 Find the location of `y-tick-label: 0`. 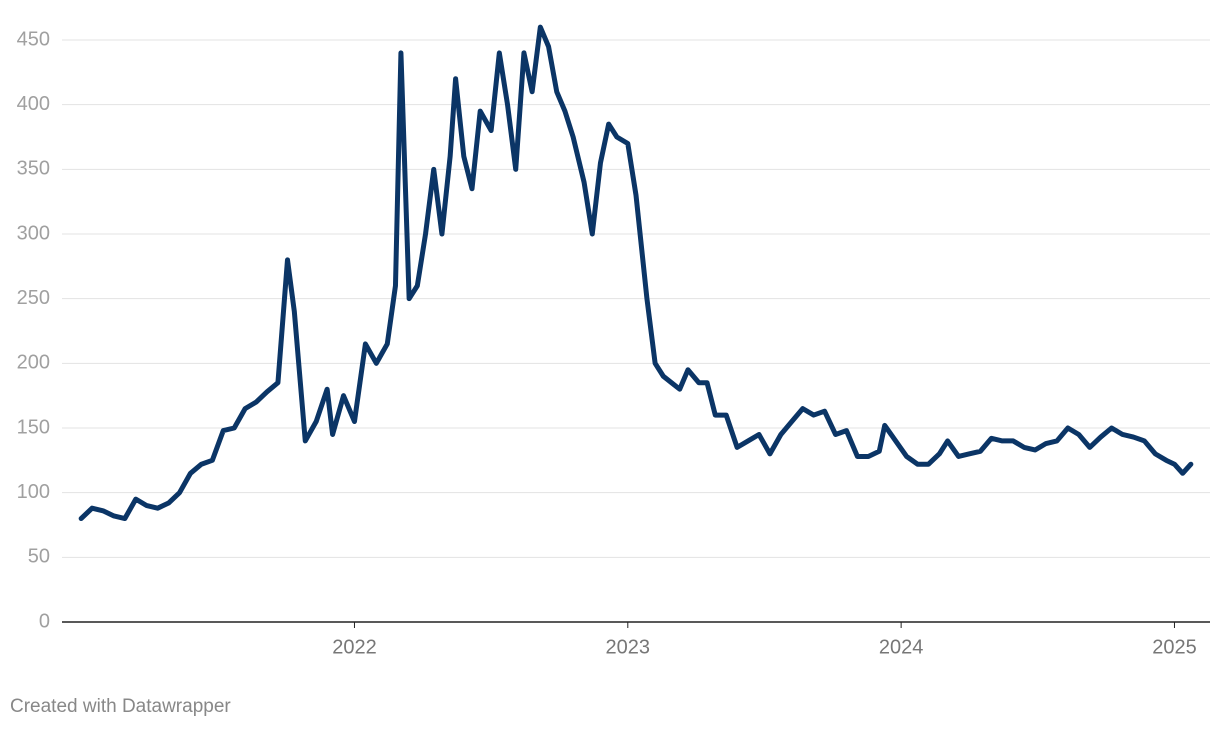

y-tick-label: 0 is located at coordinates (44, 621).